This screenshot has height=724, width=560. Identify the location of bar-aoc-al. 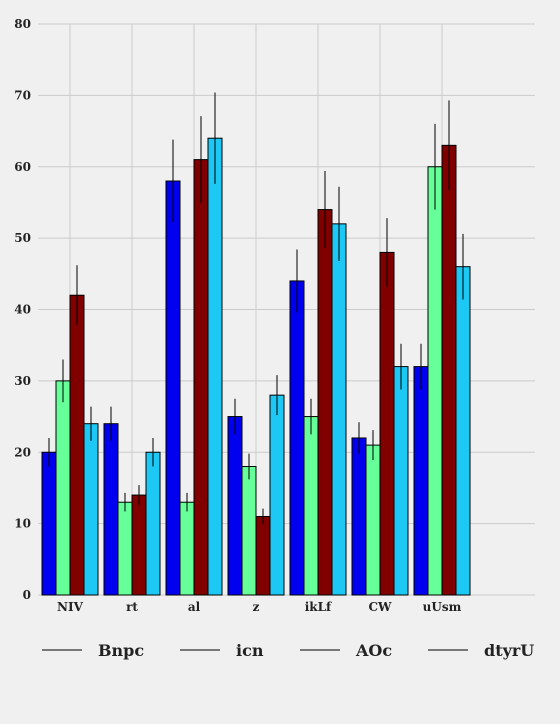
(201, 377).